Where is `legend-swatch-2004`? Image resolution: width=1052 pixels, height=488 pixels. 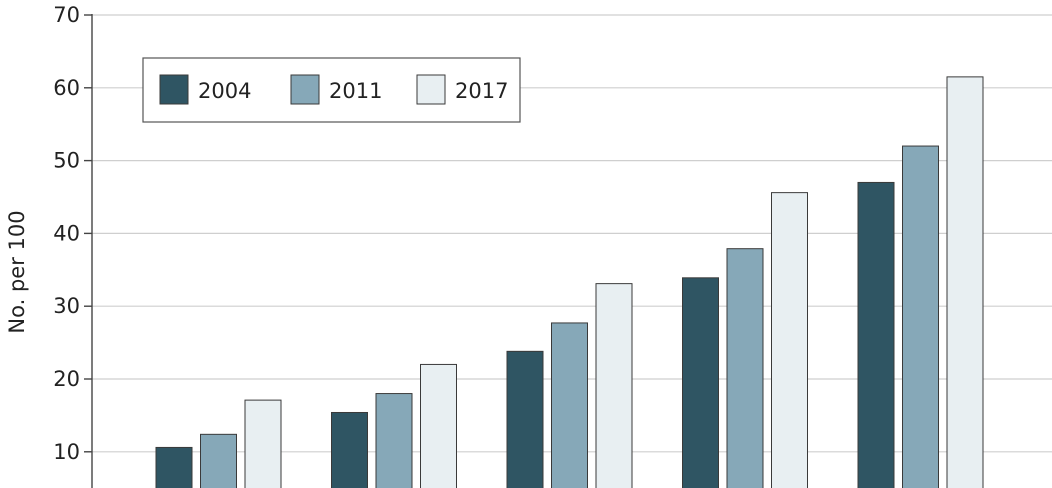
legend-swatch-2004 is located at coordinates (174, 89).